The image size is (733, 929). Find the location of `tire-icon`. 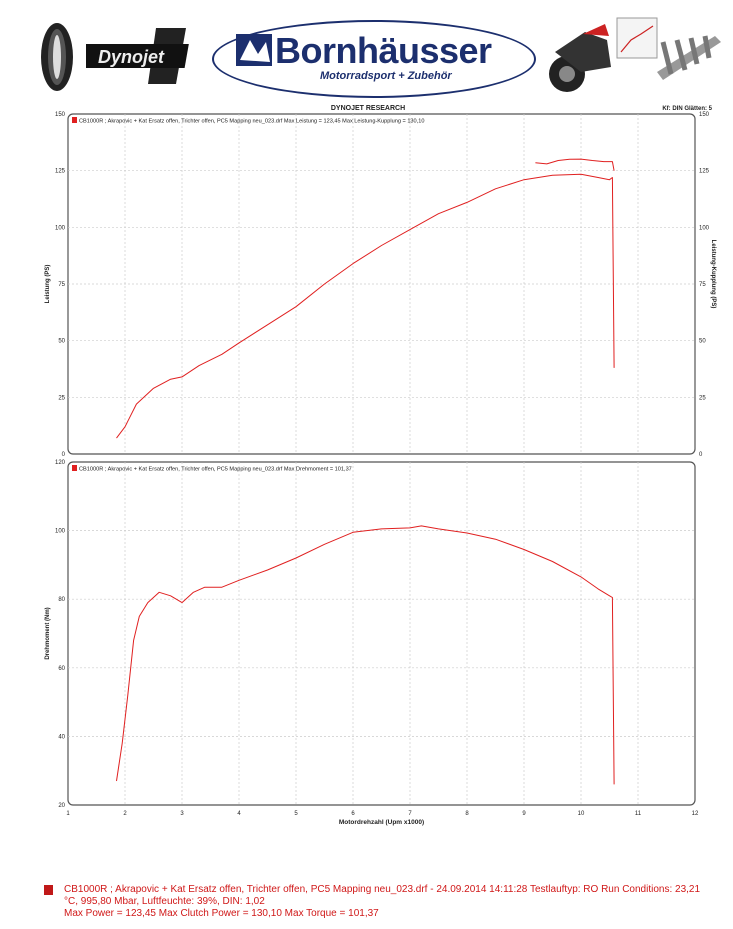

tire-icon is located at coordinates (57, 57).